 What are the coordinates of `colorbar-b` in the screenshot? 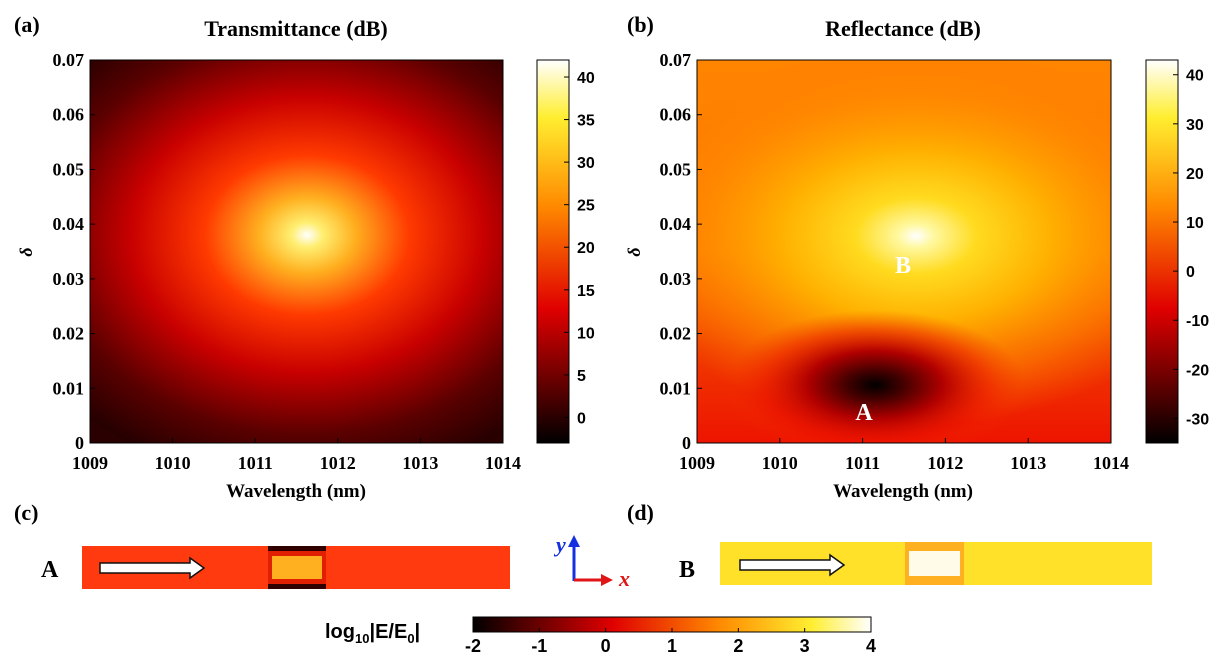 It's located at (1162, 251).